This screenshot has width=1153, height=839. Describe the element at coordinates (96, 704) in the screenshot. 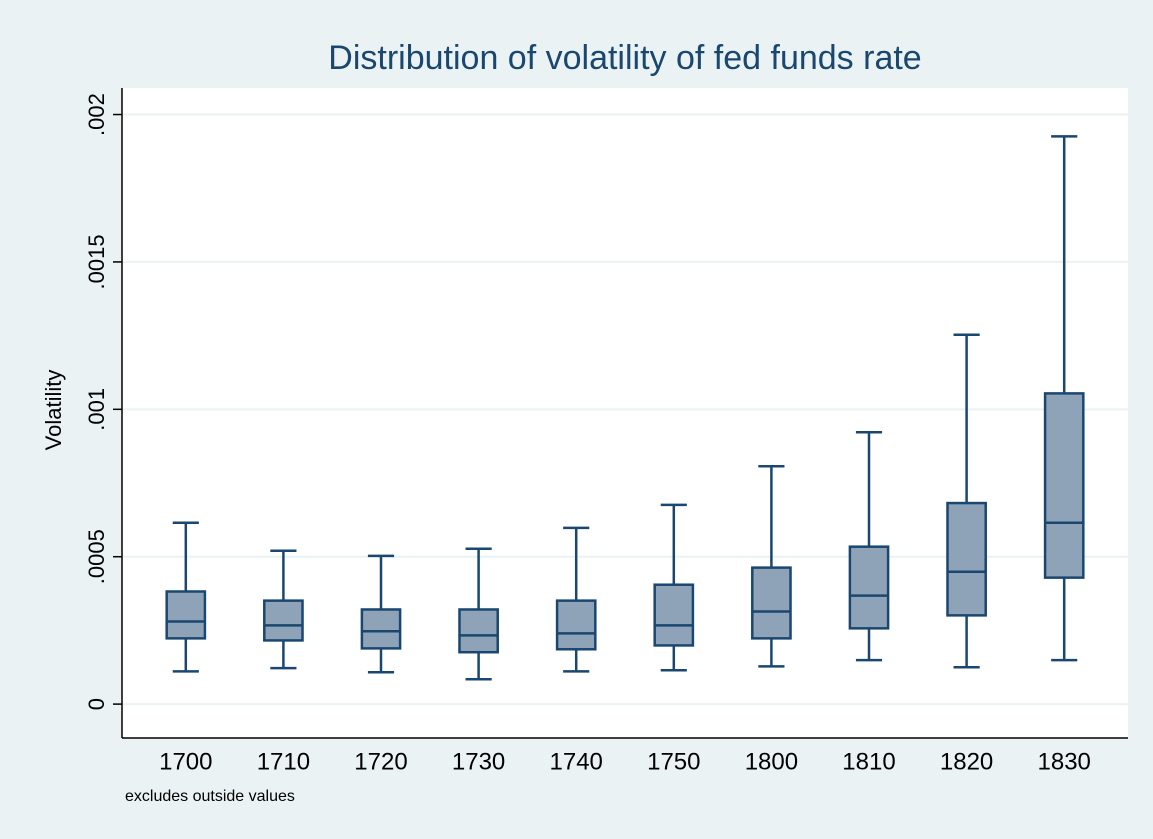

I see `y-tick-label: 0` at that location.